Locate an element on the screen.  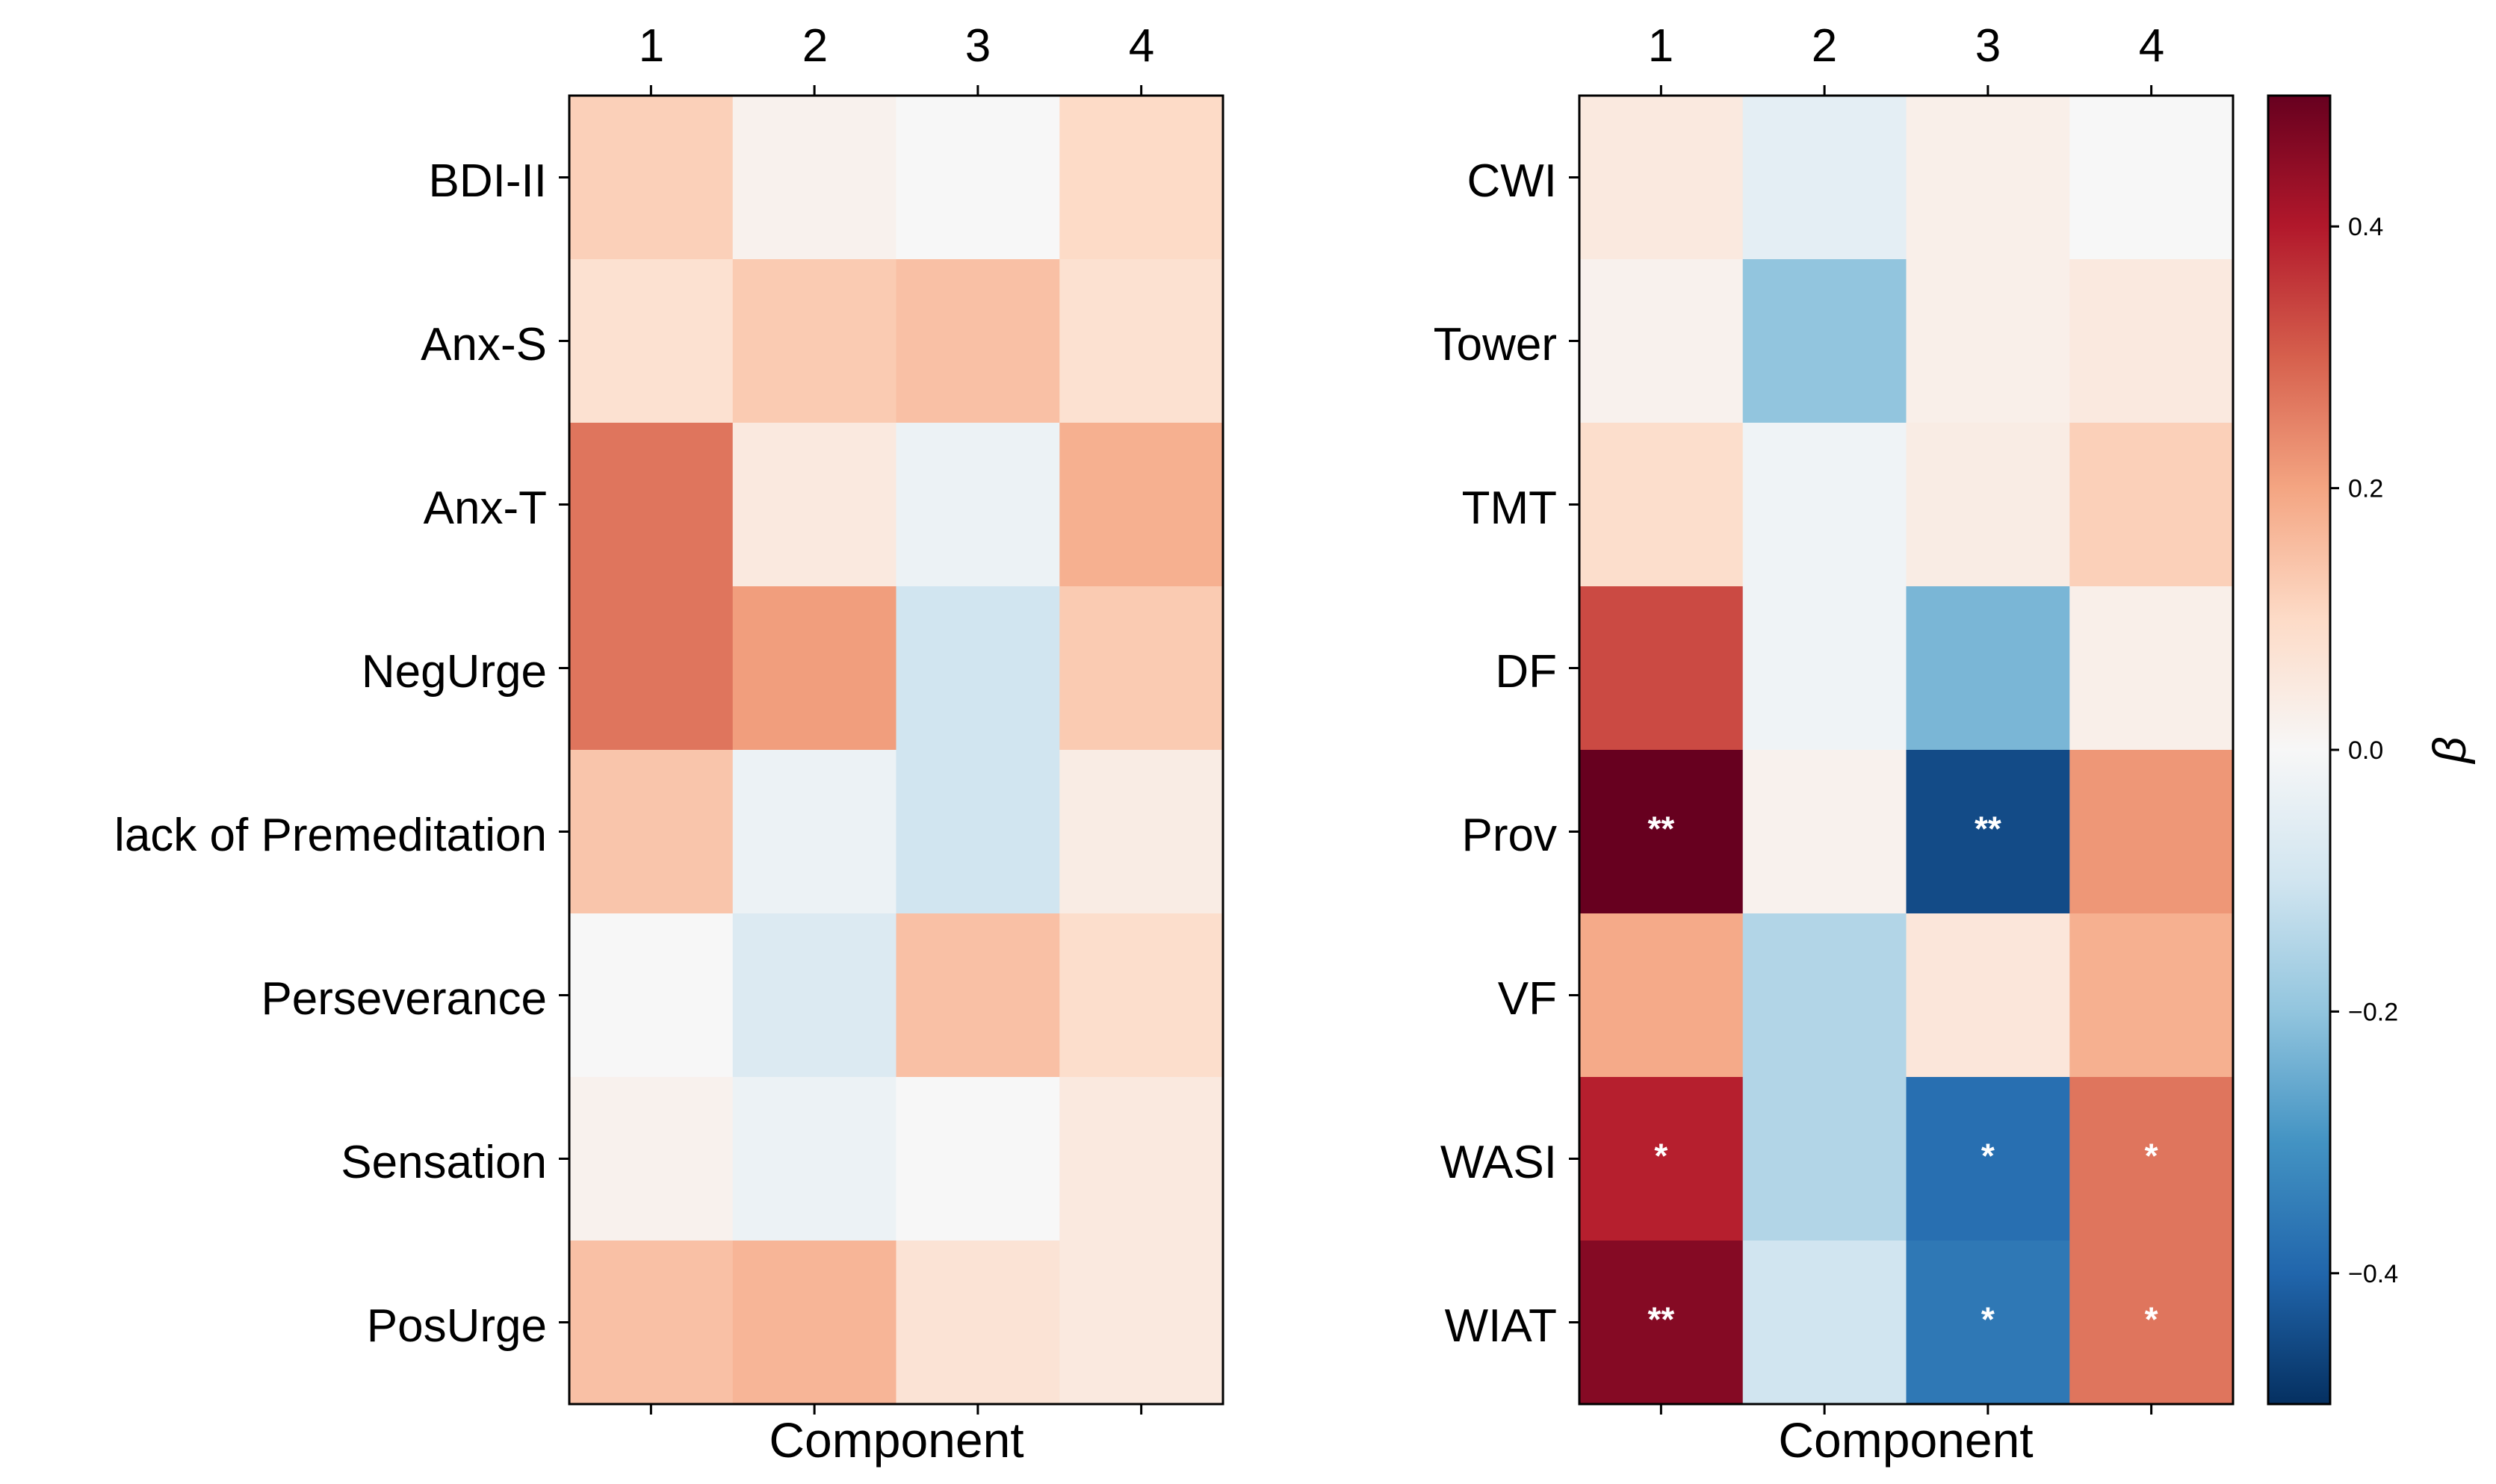
heatmap-right-col-label: 4 is located at coordinates (2151, 46).